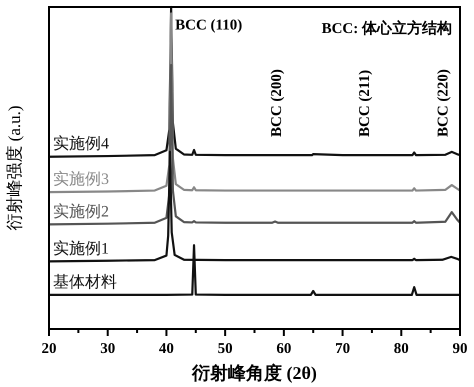 This screenshot has height=387, width=474. I want to click on x-tick-label: 40, so click(166, 349).